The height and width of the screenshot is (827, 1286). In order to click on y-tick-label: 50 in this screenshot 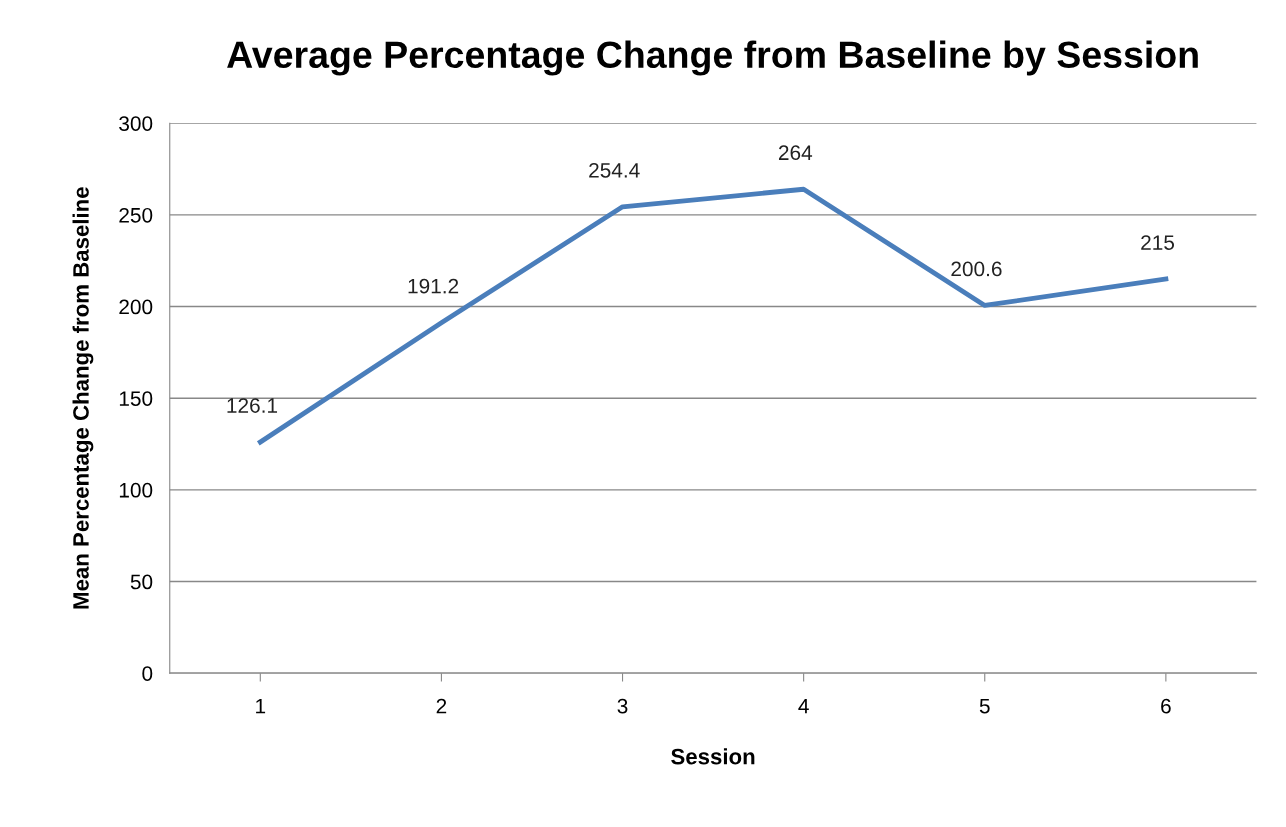, I will do `click(141, 582)`.